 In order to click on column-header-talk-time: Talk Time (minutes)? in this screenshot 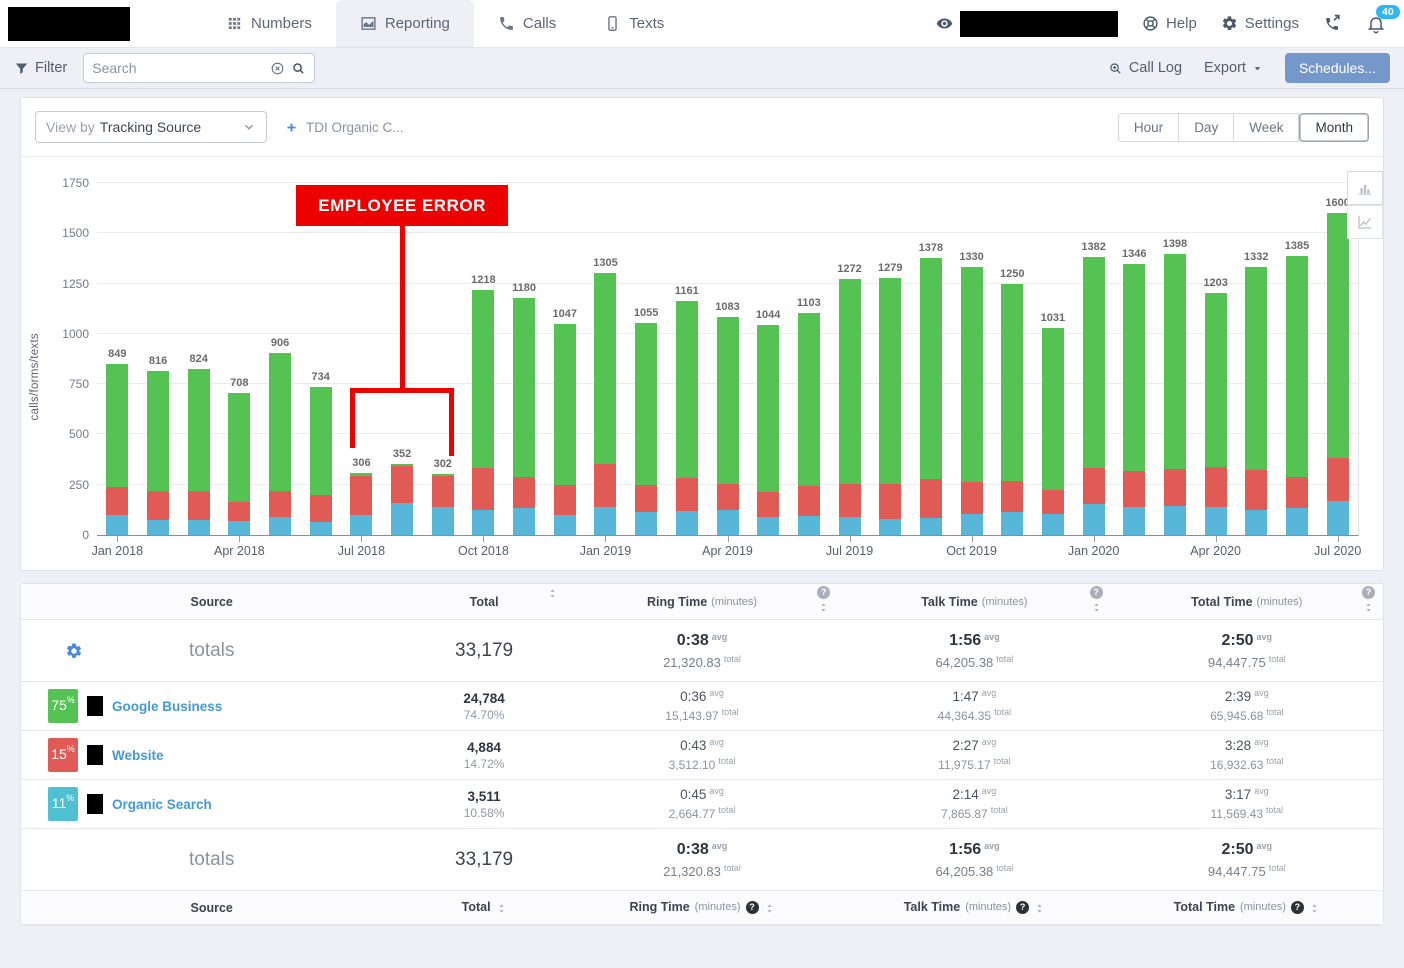, I will do `click(974, 602)`.